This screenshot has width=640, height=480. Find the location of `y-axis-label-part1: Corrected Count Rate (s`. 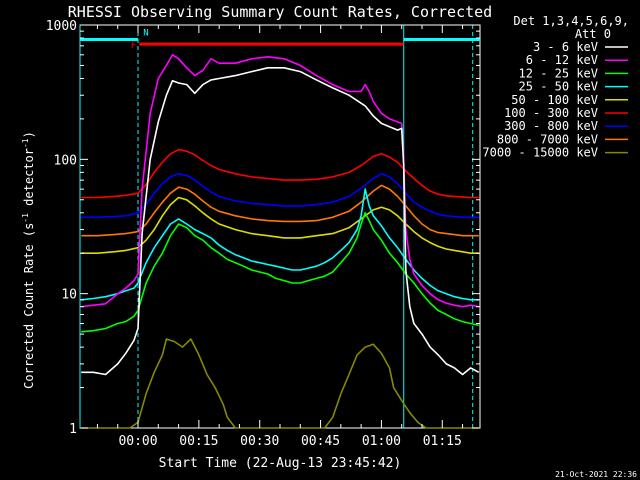

y-axis-label-part1: Corrected Count Rate (s is located at coordinates (29, 306).